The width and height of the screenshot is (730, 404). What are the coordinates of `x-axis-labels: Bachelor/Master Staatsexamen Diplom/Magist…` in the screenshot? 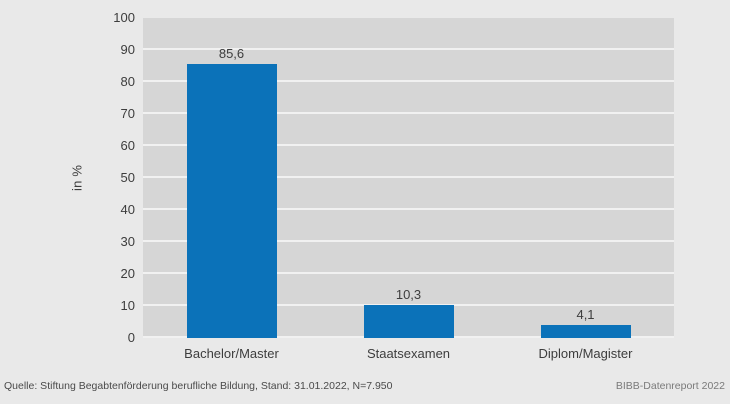 It's located at (408, 353).